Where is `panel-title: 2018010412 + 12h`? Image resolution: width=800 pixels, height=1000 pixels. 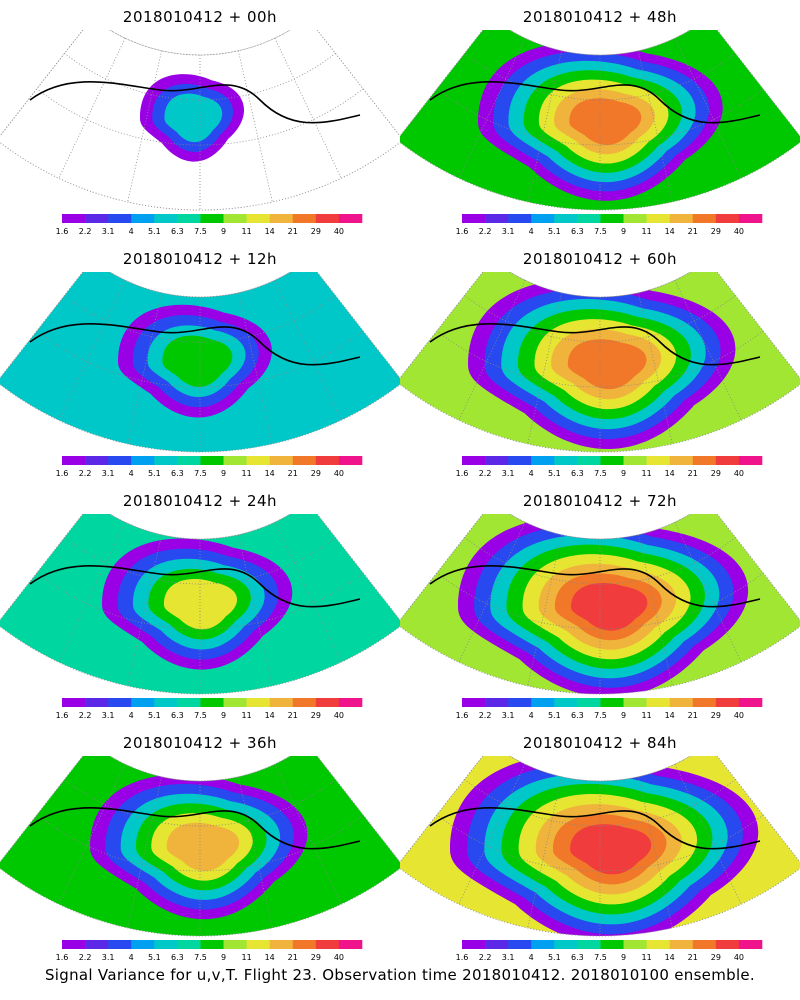
panel-title: 2018010412 + 12h is located at coordinates (200, 259).